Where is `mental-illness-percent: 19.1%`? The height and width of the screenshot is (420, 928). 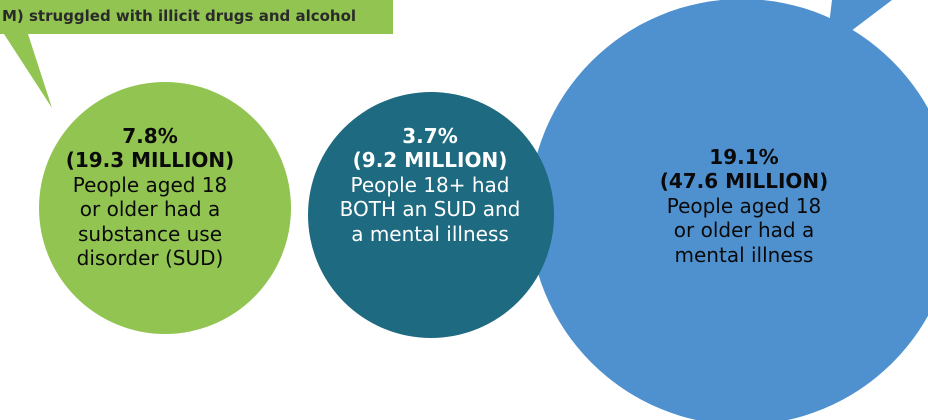 mental-illness-percent: 19.1% is located at coordinates (744, 157).